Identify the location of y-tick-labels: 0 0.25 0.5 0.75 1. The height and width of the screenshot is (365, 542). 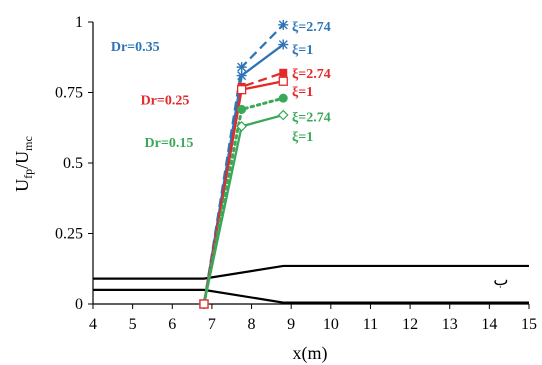
(74, 163).